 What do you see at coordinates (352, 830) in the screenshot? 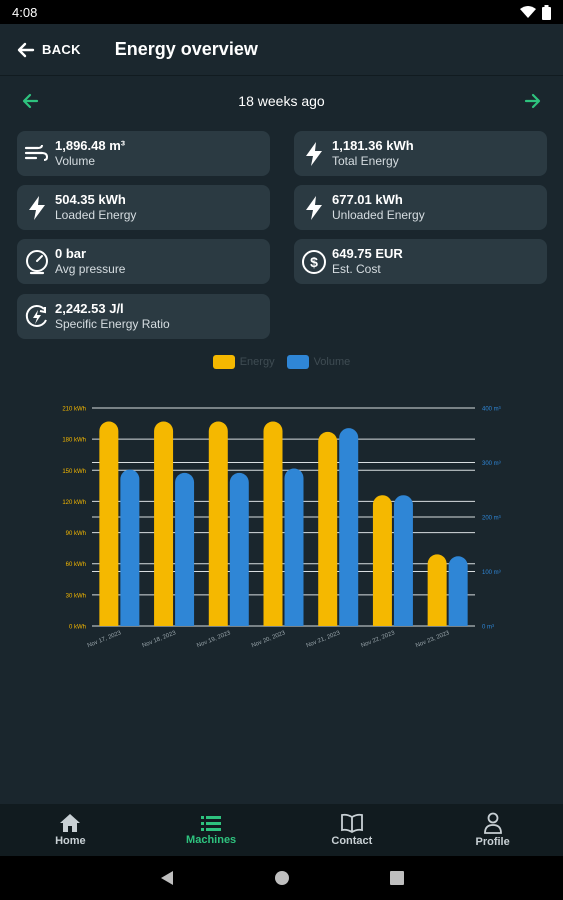
I see `nav-contact: Contact` at bounding box center [352, 830].